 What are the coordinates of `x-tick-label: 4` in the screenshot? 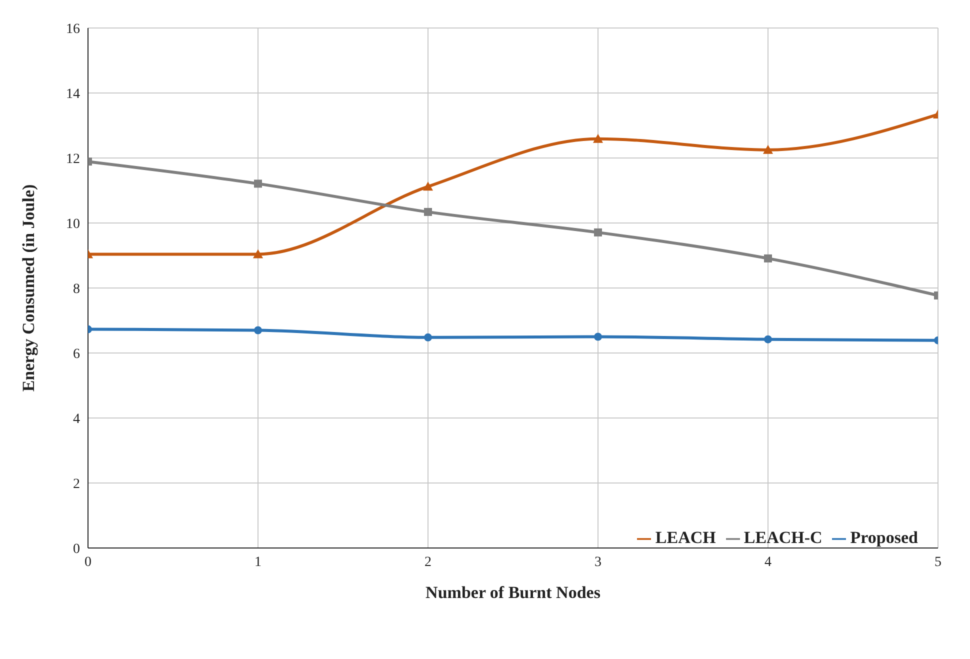 It's located at (768, 562).